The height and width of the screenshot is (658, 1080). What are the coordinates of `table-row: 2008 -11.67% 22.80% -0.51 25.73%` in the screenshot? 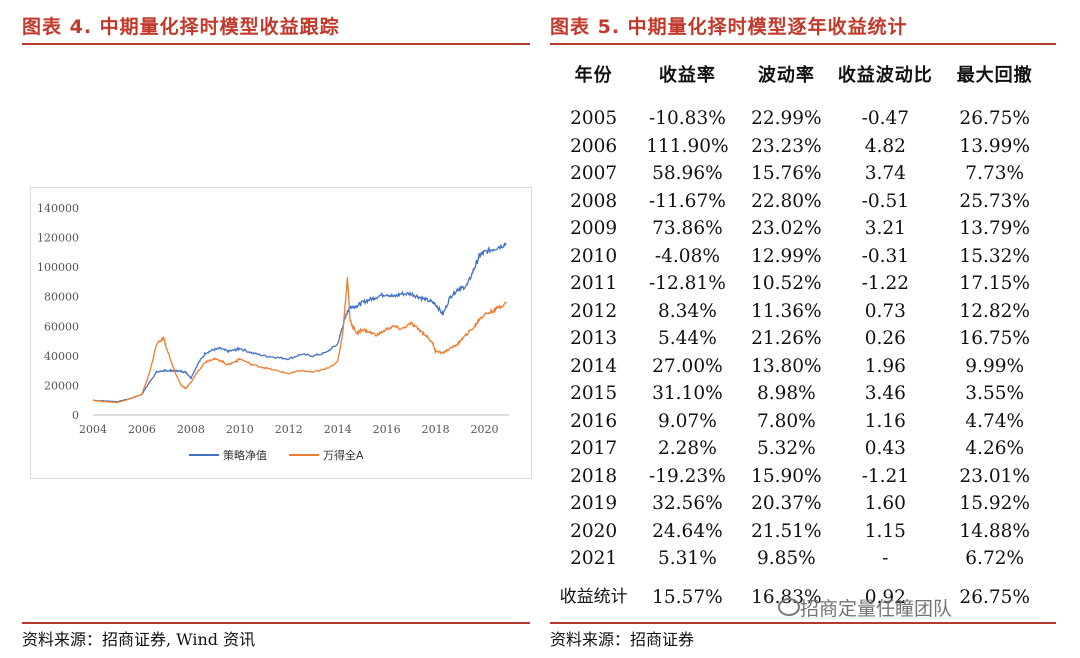 It's located at (802, 202).